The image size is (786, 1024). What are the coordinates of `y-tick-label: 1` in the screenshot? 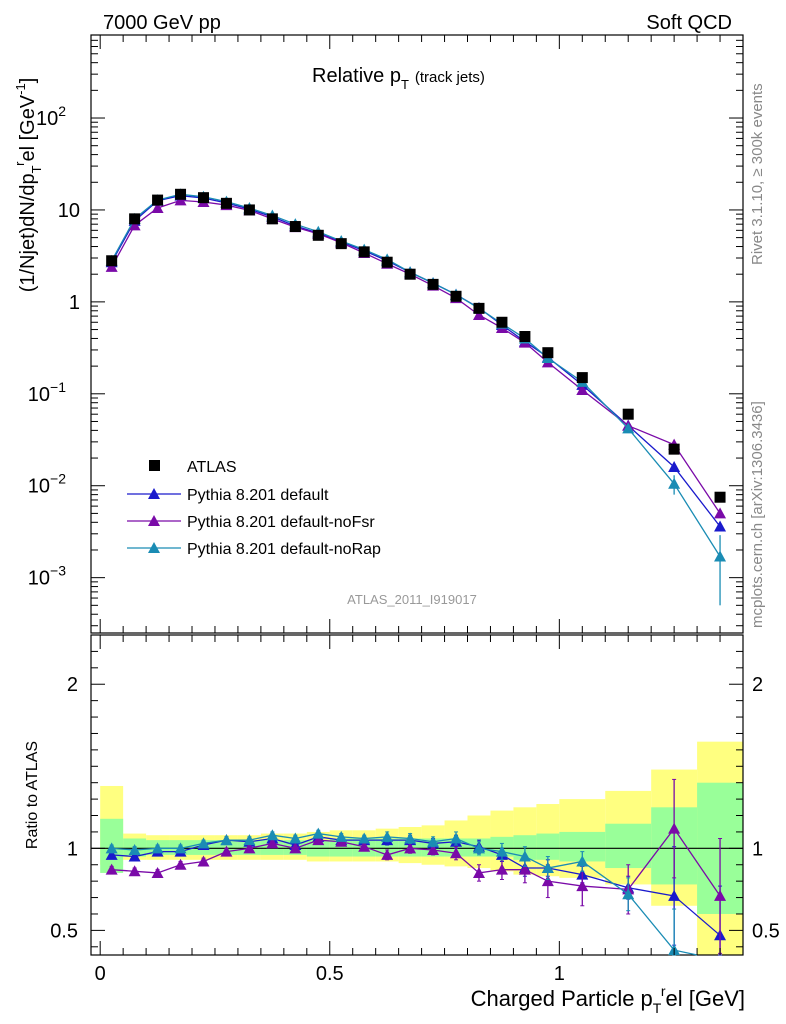 It's located at (74, 303).